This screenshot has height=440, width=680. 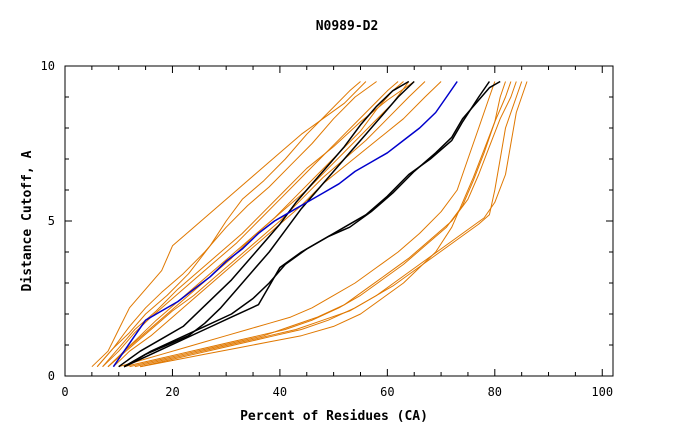 What do you see at coordinates (172, 392) in the screenshot?
I see `x-tick-label: 20` at bounding box center [172, 392].